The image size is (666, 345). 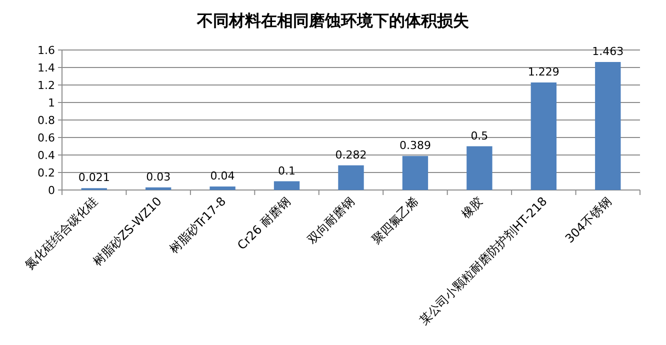 What do you see at coordinates (415, 145) in the screenshot?
I see `data-label: 0.389` at bounding box center [415, 145].